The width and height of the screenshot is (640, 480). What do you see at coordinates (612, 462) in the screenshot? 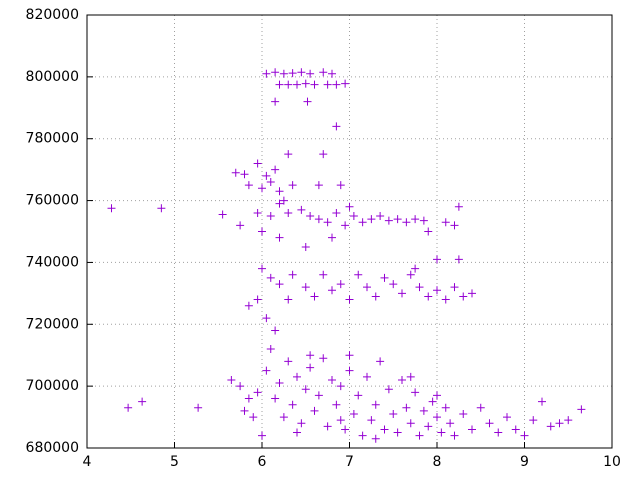
I see `x-tick-label: 10` at bounding box center [612, 462].